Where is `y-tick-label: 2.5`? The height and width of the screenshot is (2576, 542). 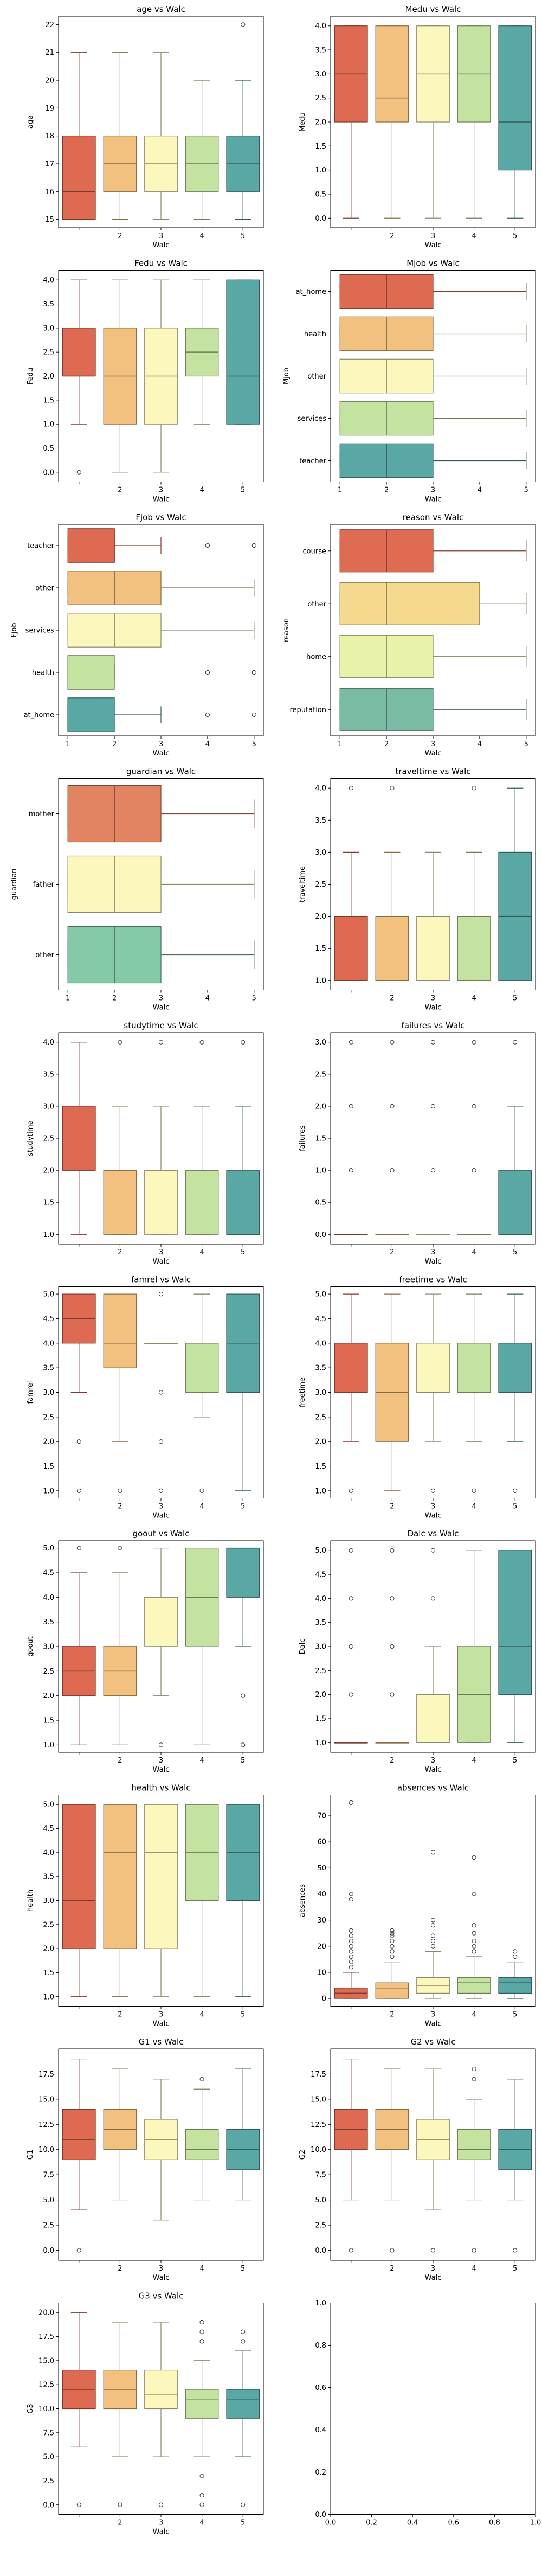 y-tick-label: 2.5 is located at coordinates (321, 1417).